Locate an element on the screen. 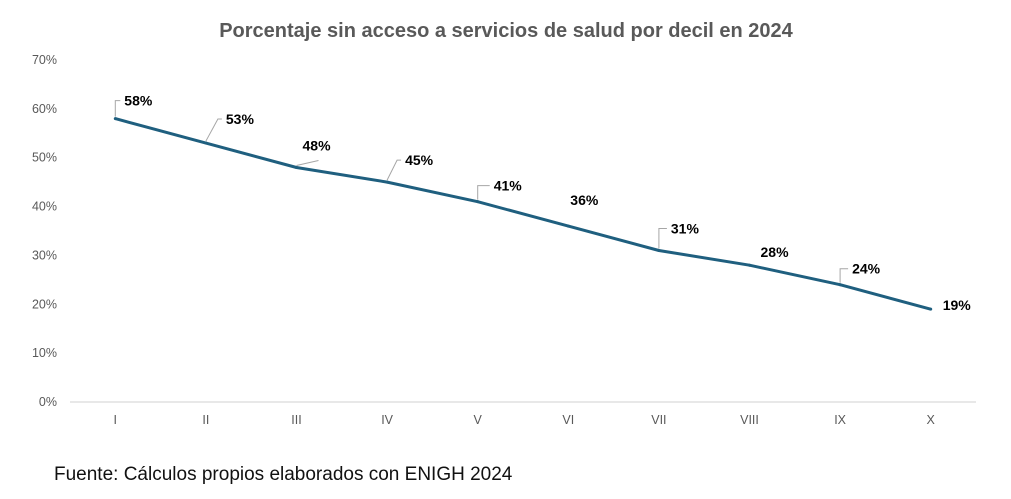  x-axis: I II III IV V VI VII VIII IX X is located at coordinates (525, 420).